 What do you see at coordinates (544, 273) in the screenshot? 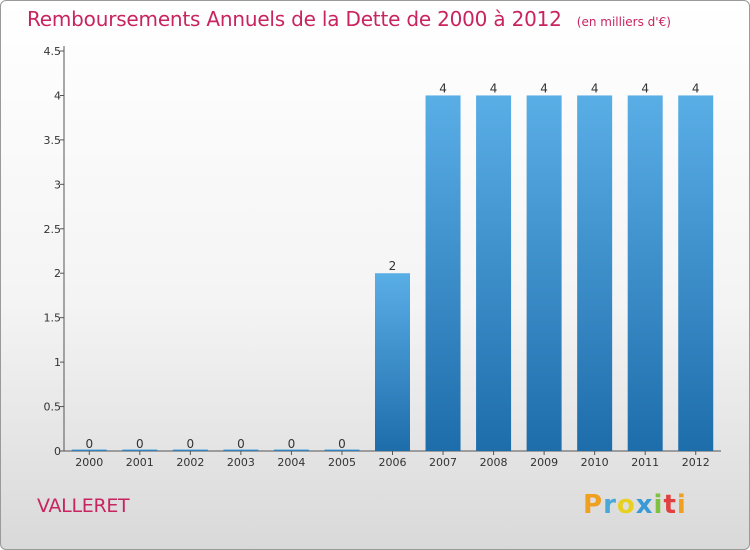
I see `bar-2009` at bounding box center [544, 273].